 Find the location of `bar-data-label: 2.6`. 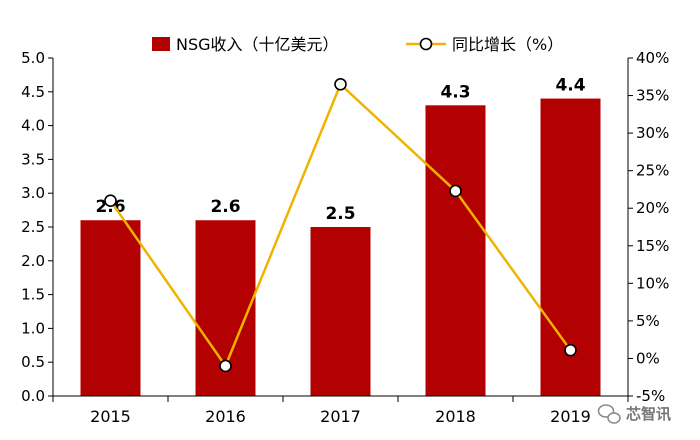

bar-data-label: 2.6 is located at coordinates (225, 207).